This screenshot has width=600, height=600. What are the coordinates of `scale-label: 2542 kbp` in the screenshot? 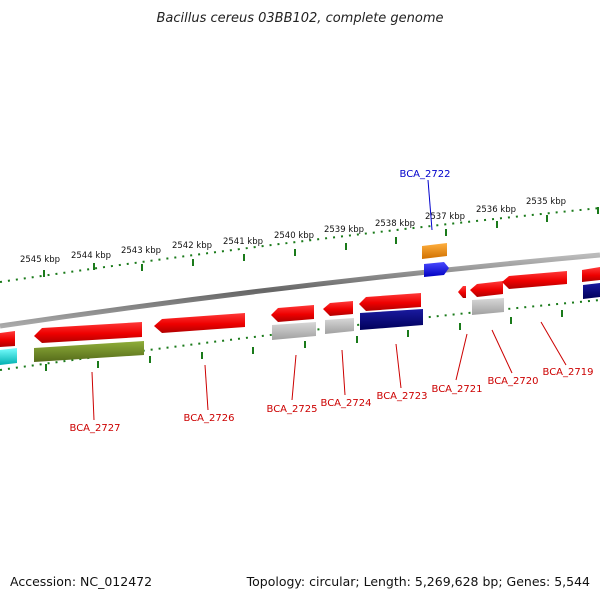 It's located at (192, 246).